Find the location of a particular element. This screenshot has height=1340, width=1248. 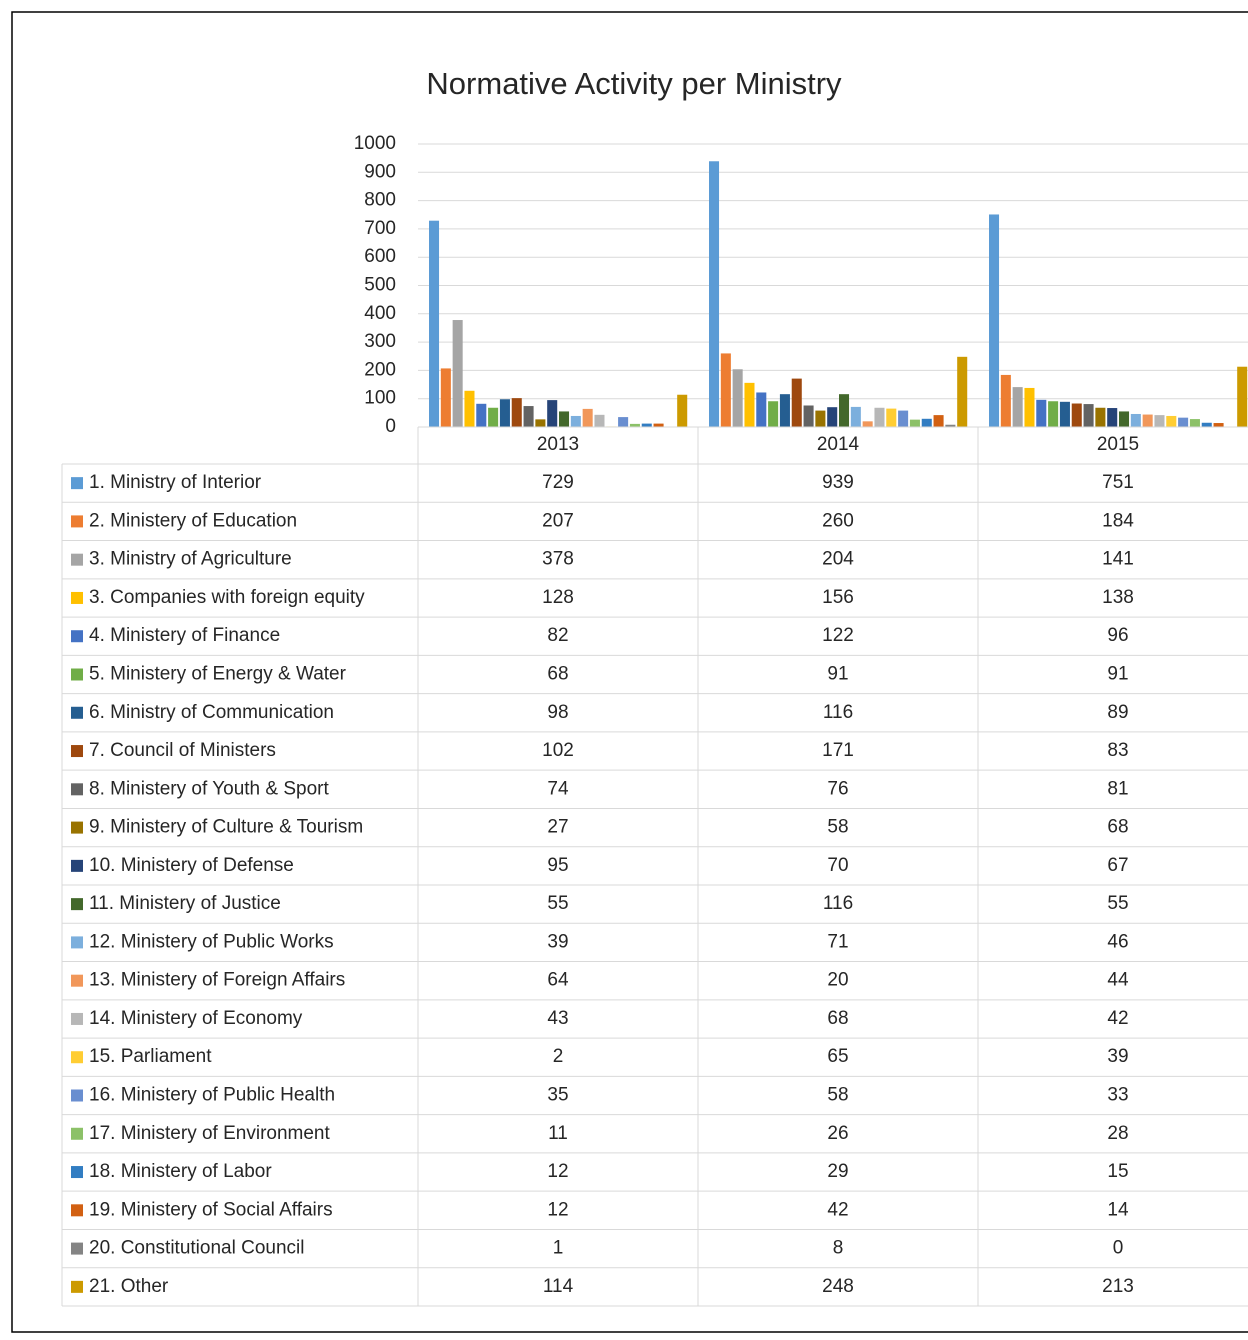

table-value: 91 is located at coordinates (837, 674).